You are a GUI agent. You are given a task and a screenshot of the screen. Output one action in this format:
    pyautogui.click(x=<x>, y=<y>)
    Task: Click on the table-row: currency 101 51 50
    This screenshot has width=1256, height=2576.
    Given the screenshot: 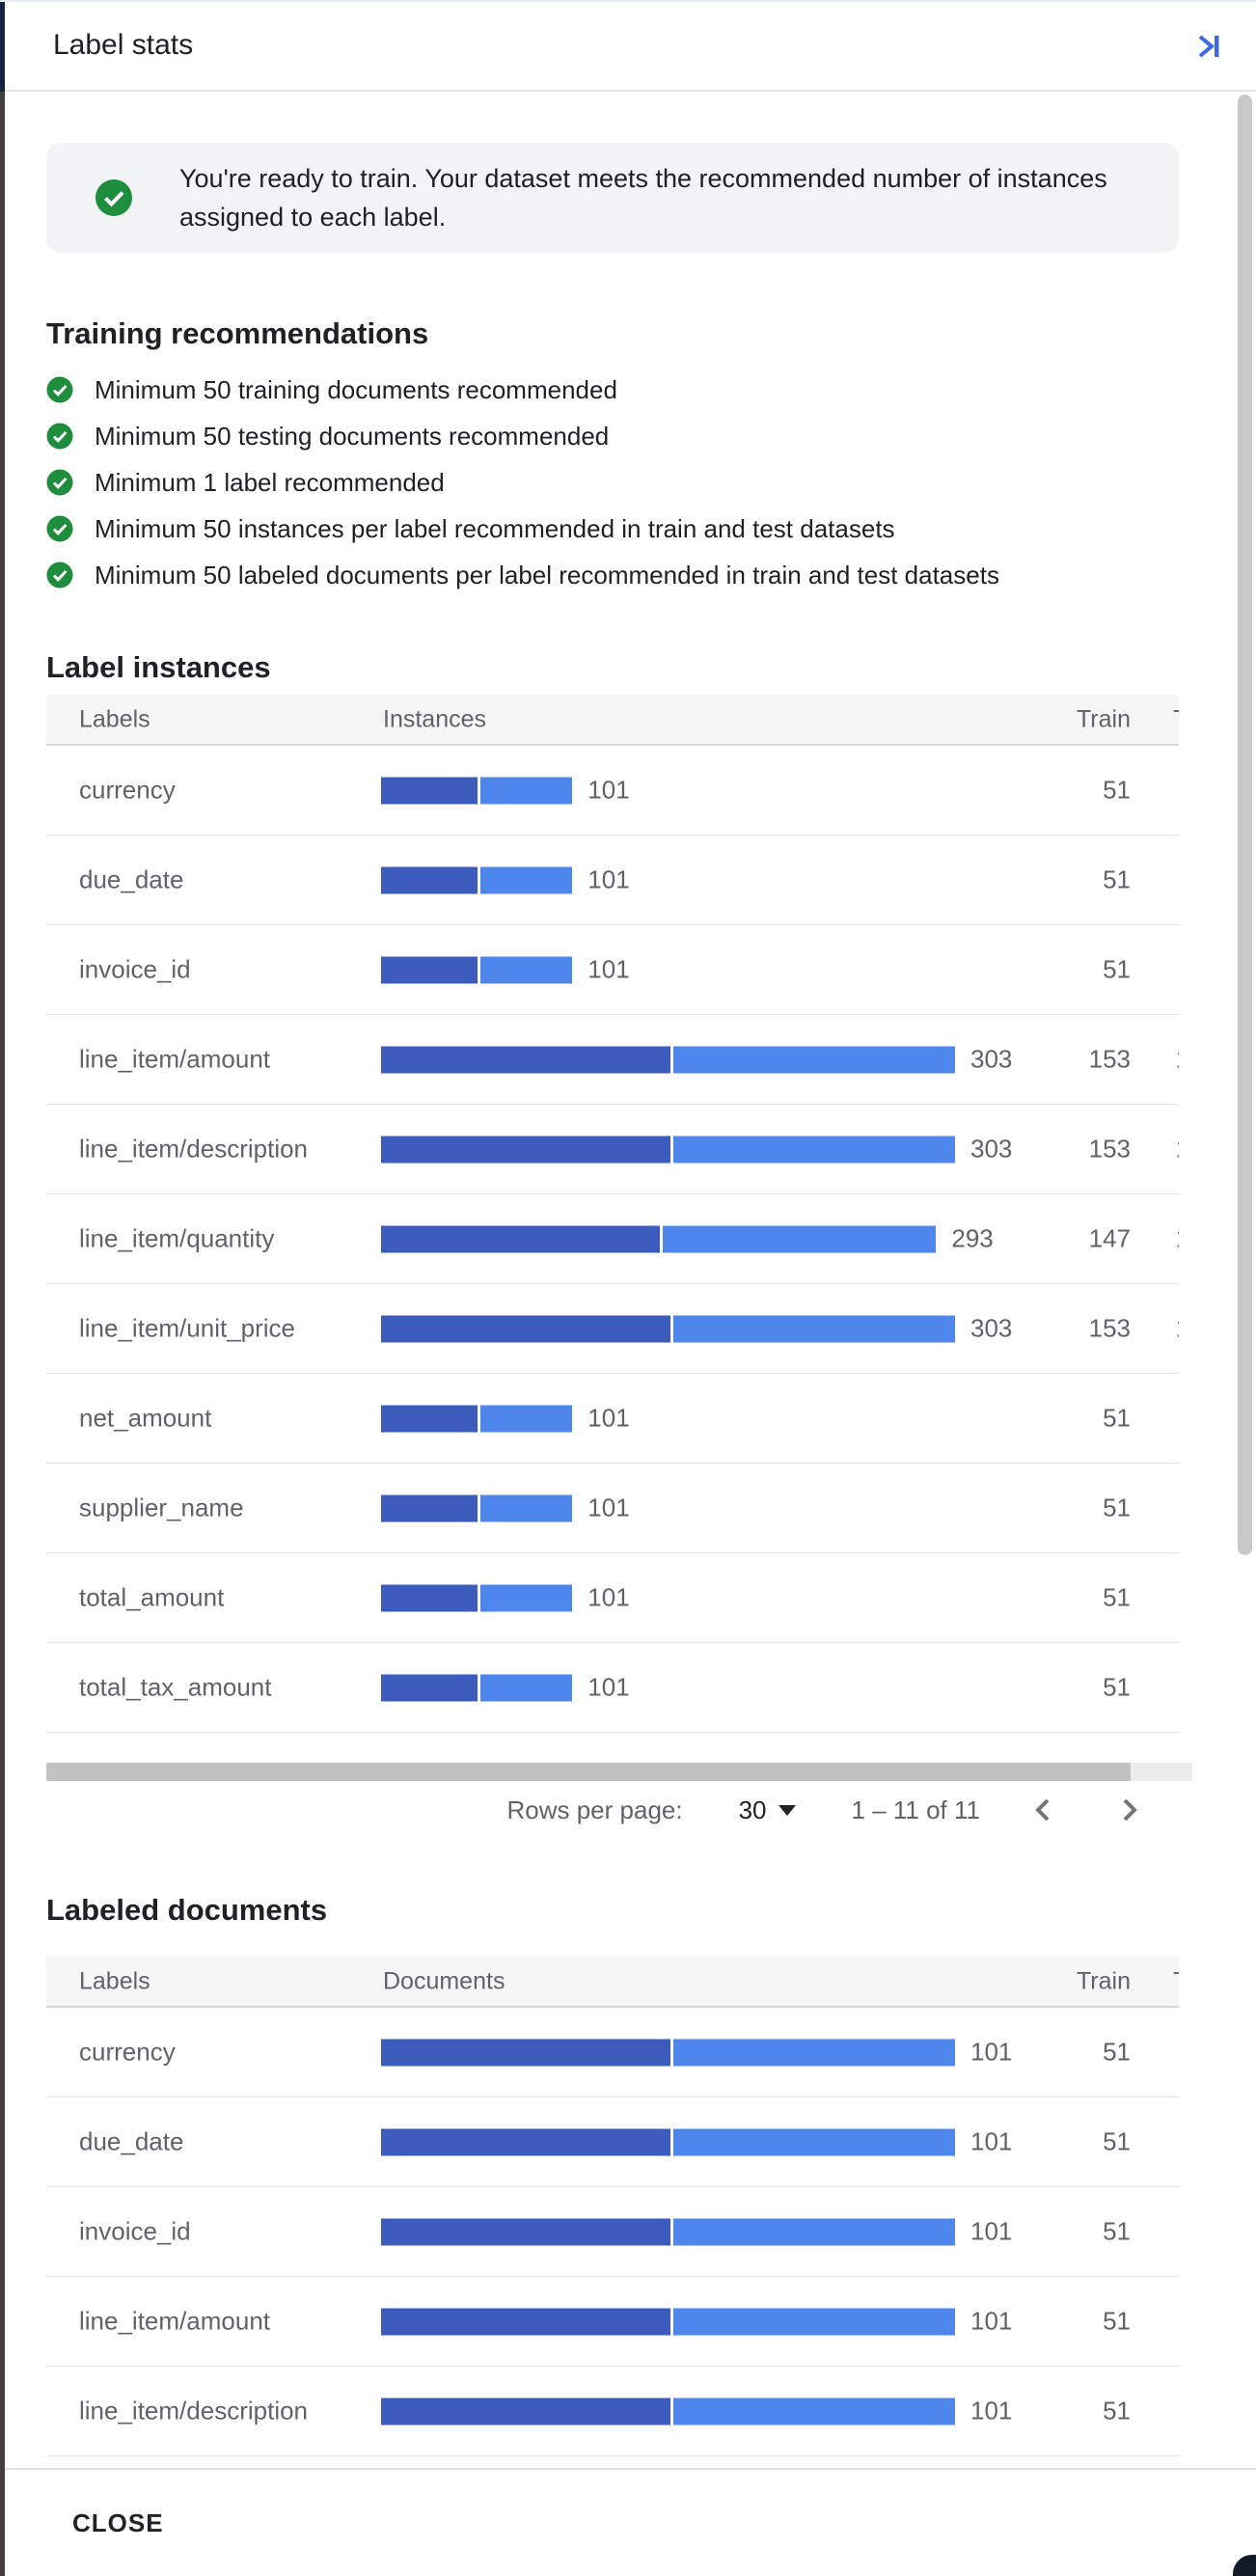 What is the action you would take?
    pyautogui.click(x=612, y=791)
    